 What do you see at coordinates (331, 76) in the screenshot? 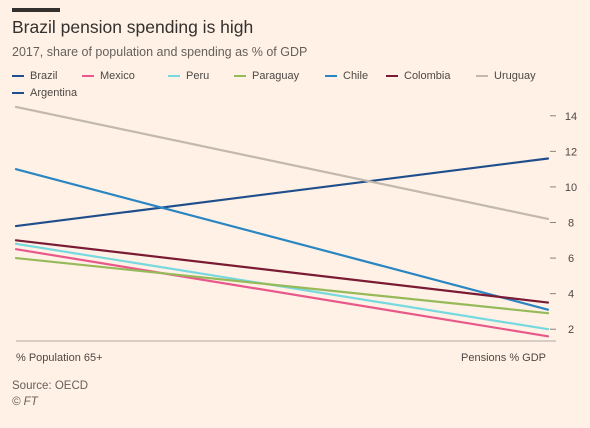
I see `legend-swatch-chile` at bounding box center [331, 76].